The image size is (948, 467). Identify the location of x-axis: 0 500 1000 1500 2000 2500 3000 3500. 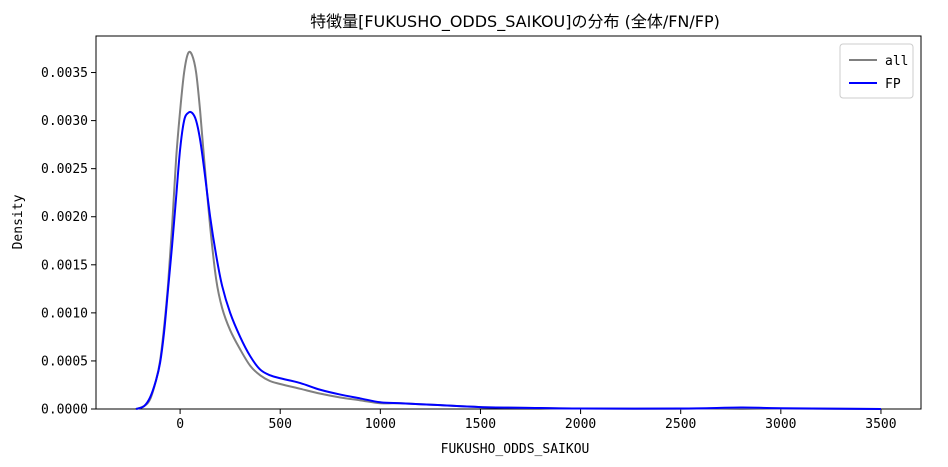
(536, 420).